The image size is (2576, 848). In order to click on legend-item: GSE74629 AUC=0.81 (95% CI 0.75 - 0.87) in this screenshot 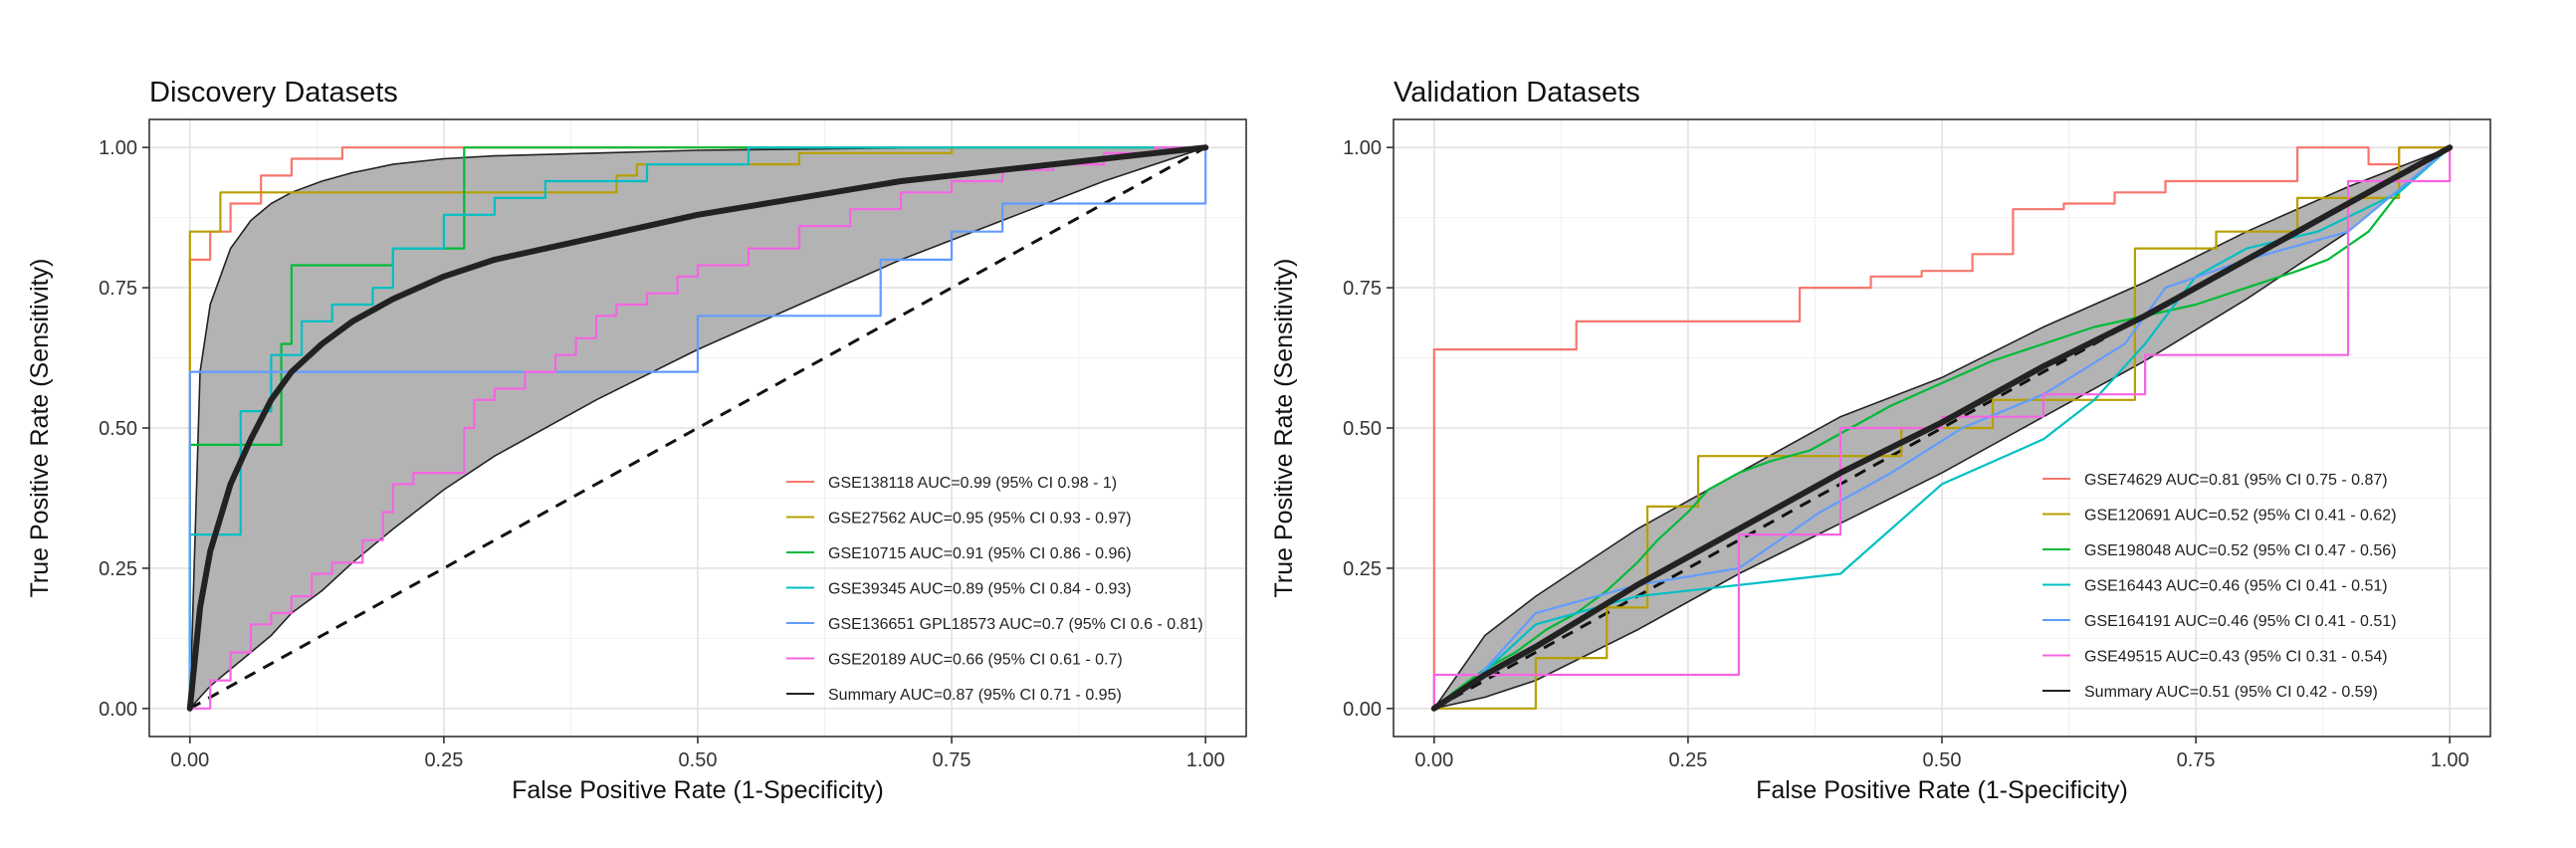, I will do `click(2215, 481)`.